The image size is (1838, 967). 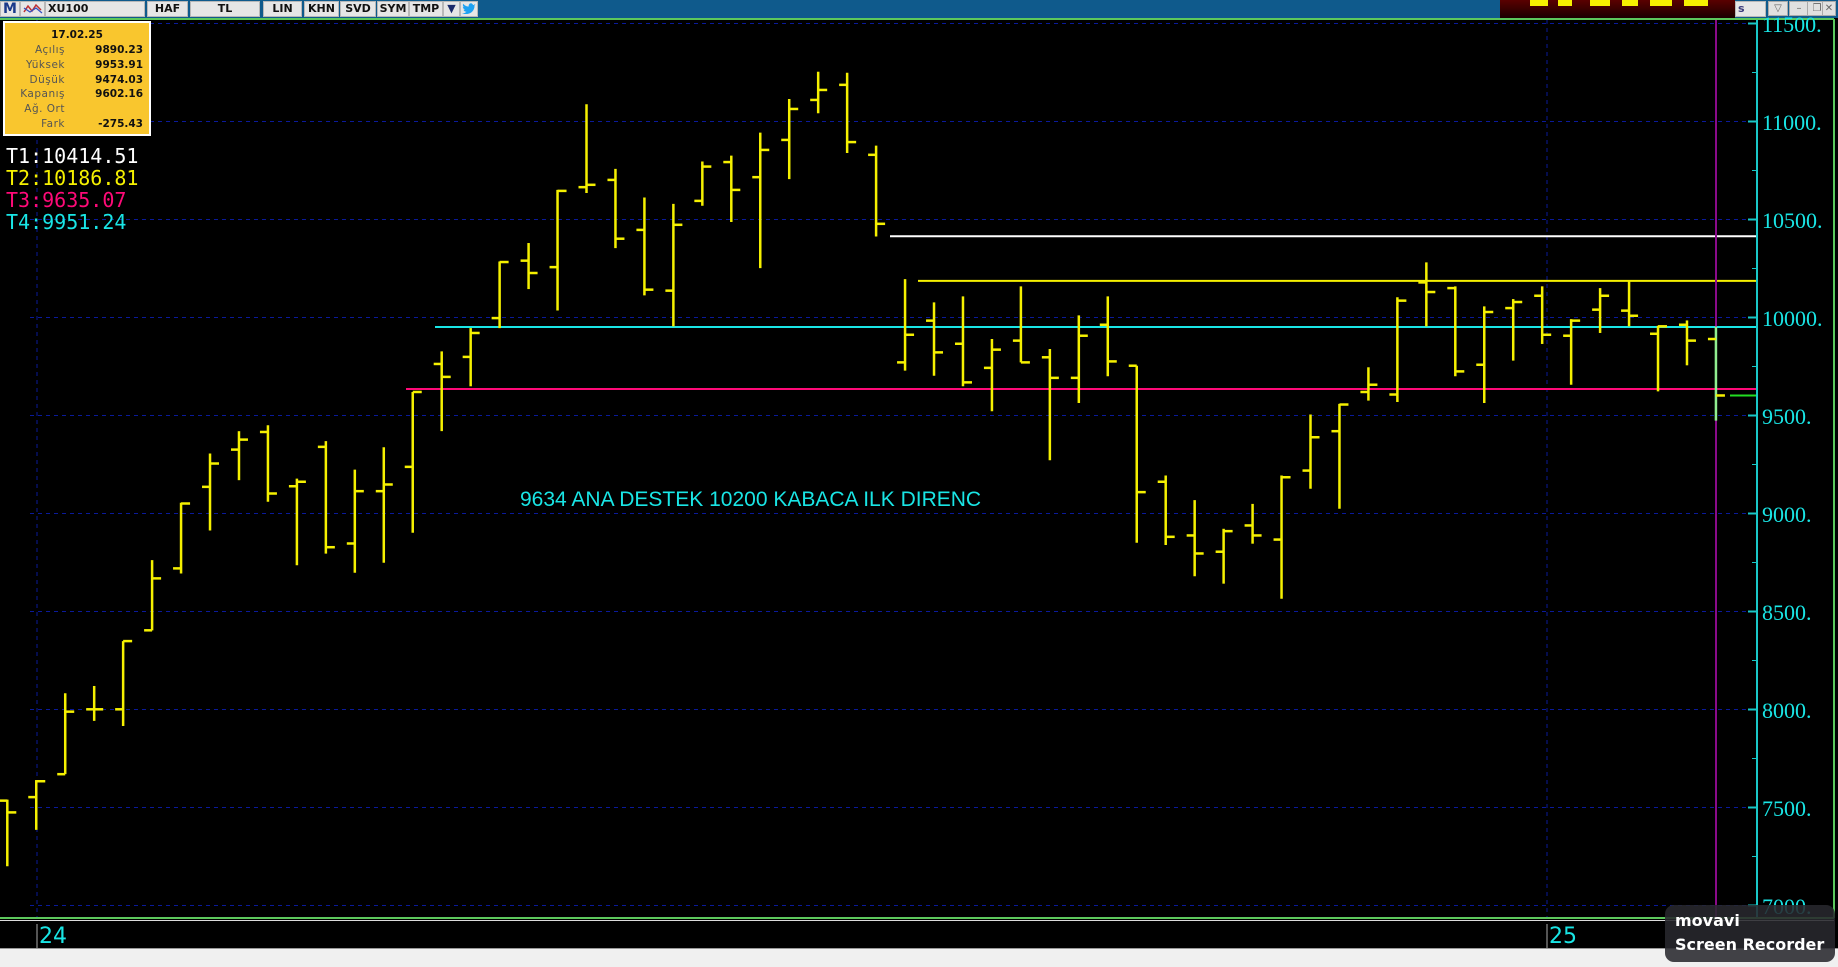 What do you see at coordinates (77, 50) in the screenshot?
I see `info-row-open: Açılış 9890.23` at bounding box center [77, 50].